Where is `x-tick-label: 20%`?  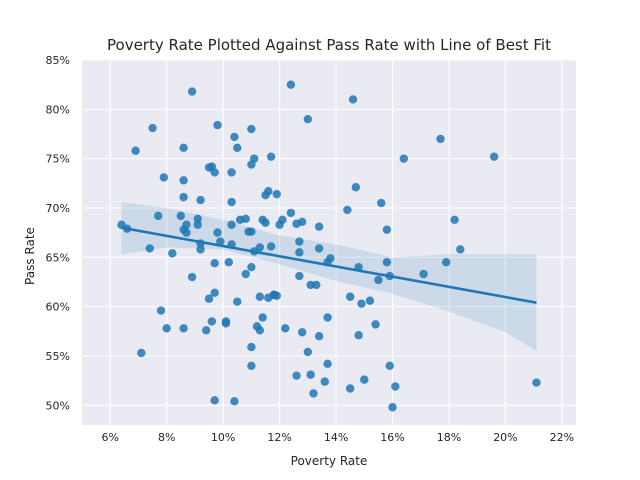
x-tick-label: 20% is located at coordinates (505, 437).